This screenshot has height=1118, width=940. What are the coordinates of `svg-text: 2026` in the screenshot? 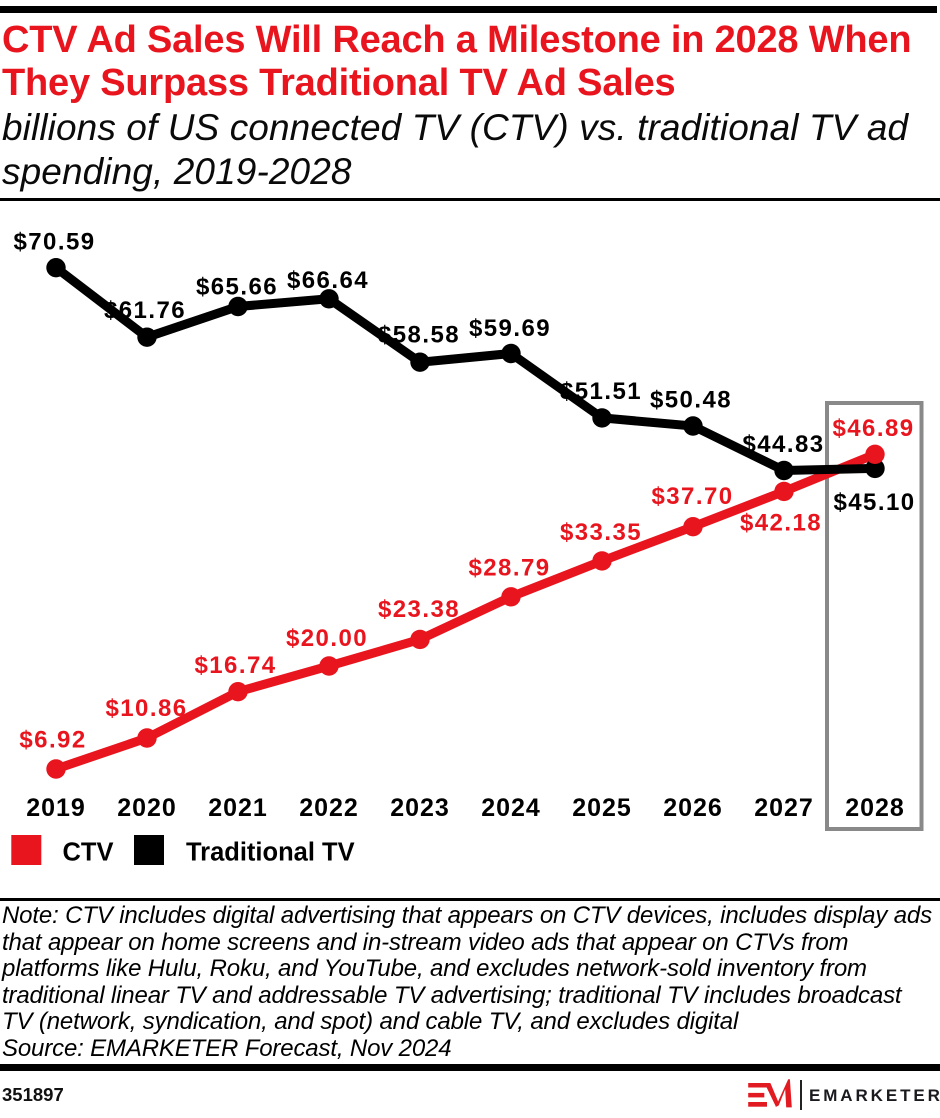 It's located at (693, 808).